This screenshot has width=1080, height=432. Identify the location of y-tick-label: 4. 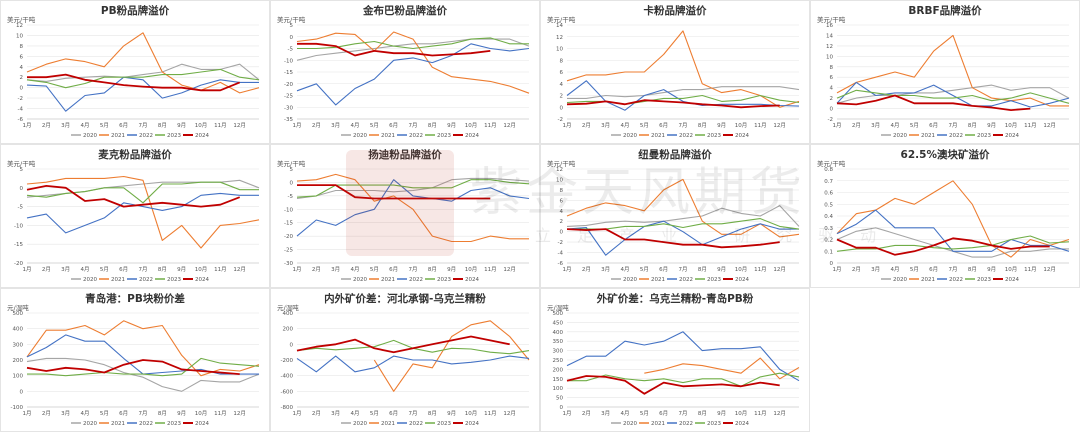
(22, 68).